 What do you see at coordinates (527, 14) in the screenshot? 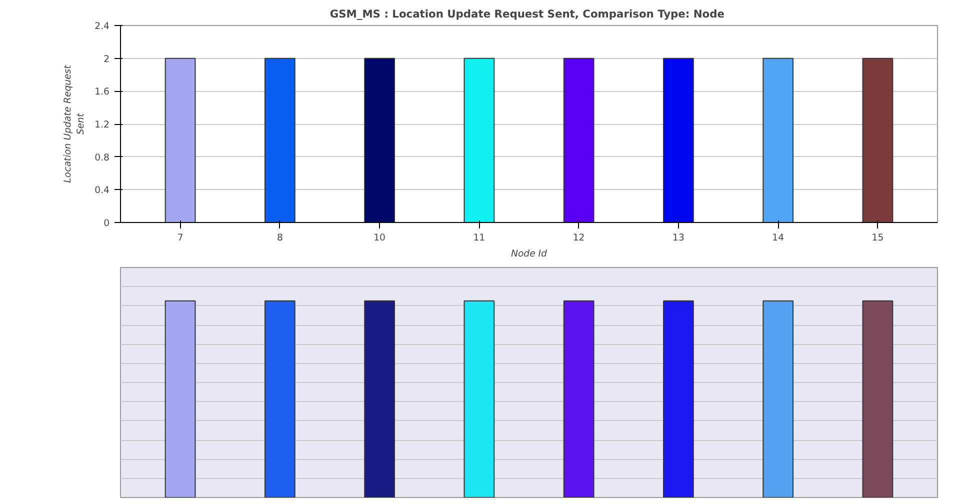
I see `chart-title: GSM_MS : Location Update Request Sent, Comparison Type: Node` at bounding box center [527, 14].